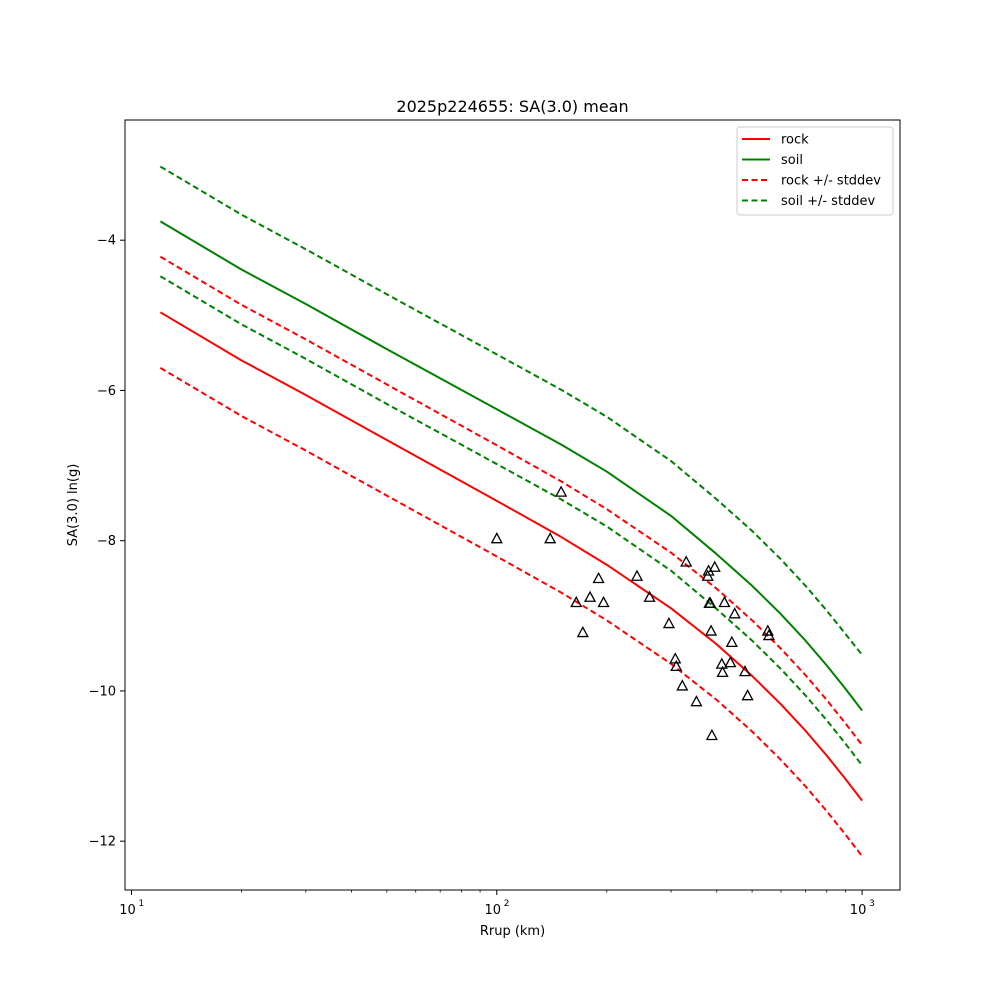  Describe the element at coordinates (828, 201) in the screenshot. I see `legend-entry: soil +/- stddev` at that location.